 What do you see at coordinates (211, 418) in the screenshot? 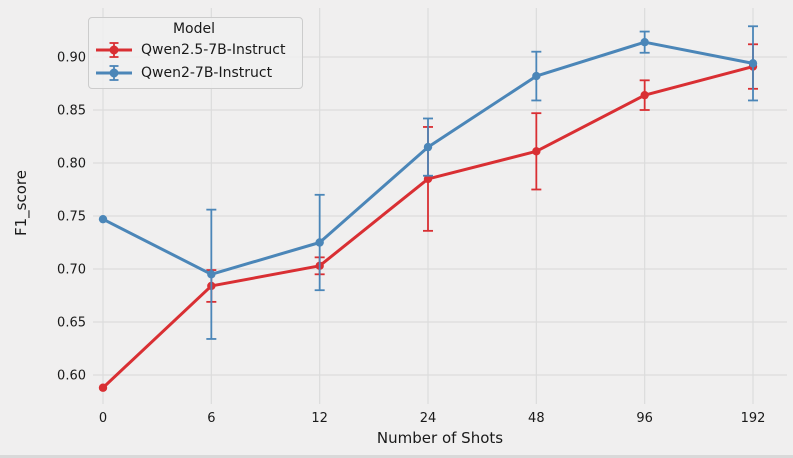
I see `x-tick-label: 6` at bounding box center [211, 418].